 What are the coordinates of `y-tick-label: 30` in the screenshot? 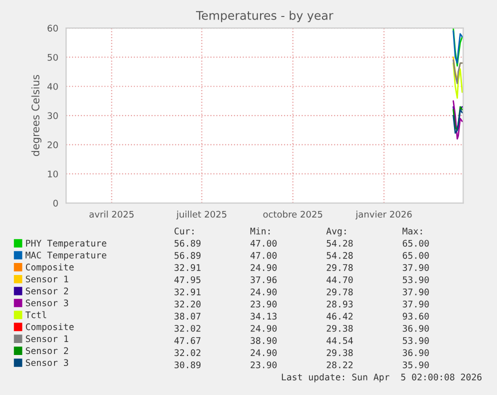 It's located at (53, 116).